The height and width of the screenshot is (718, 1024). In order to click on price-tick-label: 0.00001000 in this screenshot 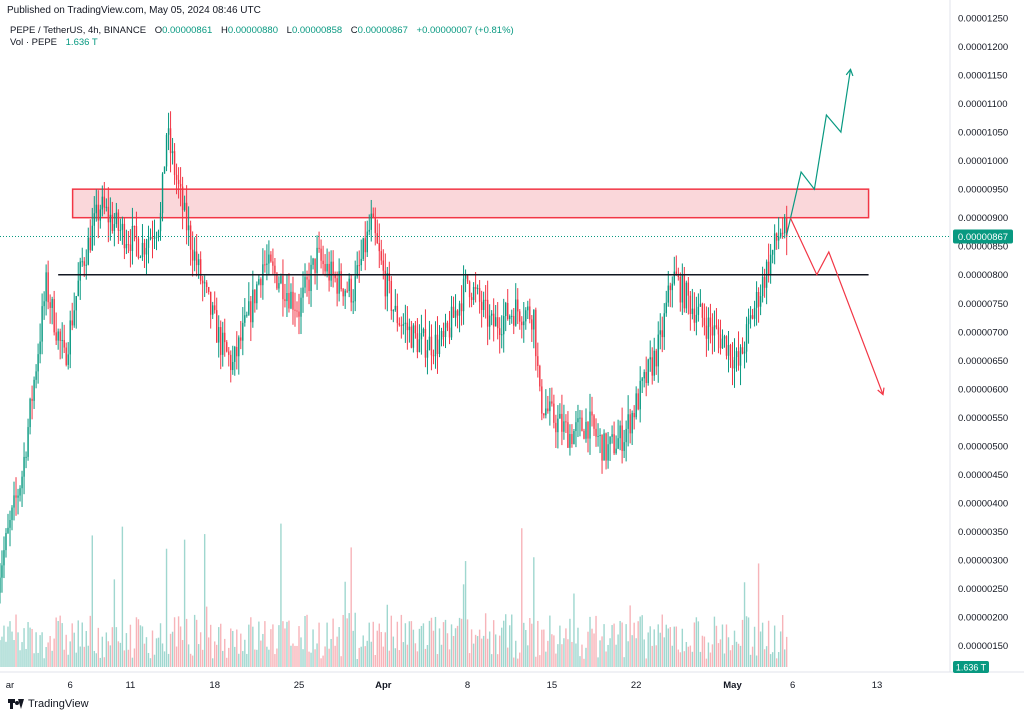, I will do `click(983, 161)`.